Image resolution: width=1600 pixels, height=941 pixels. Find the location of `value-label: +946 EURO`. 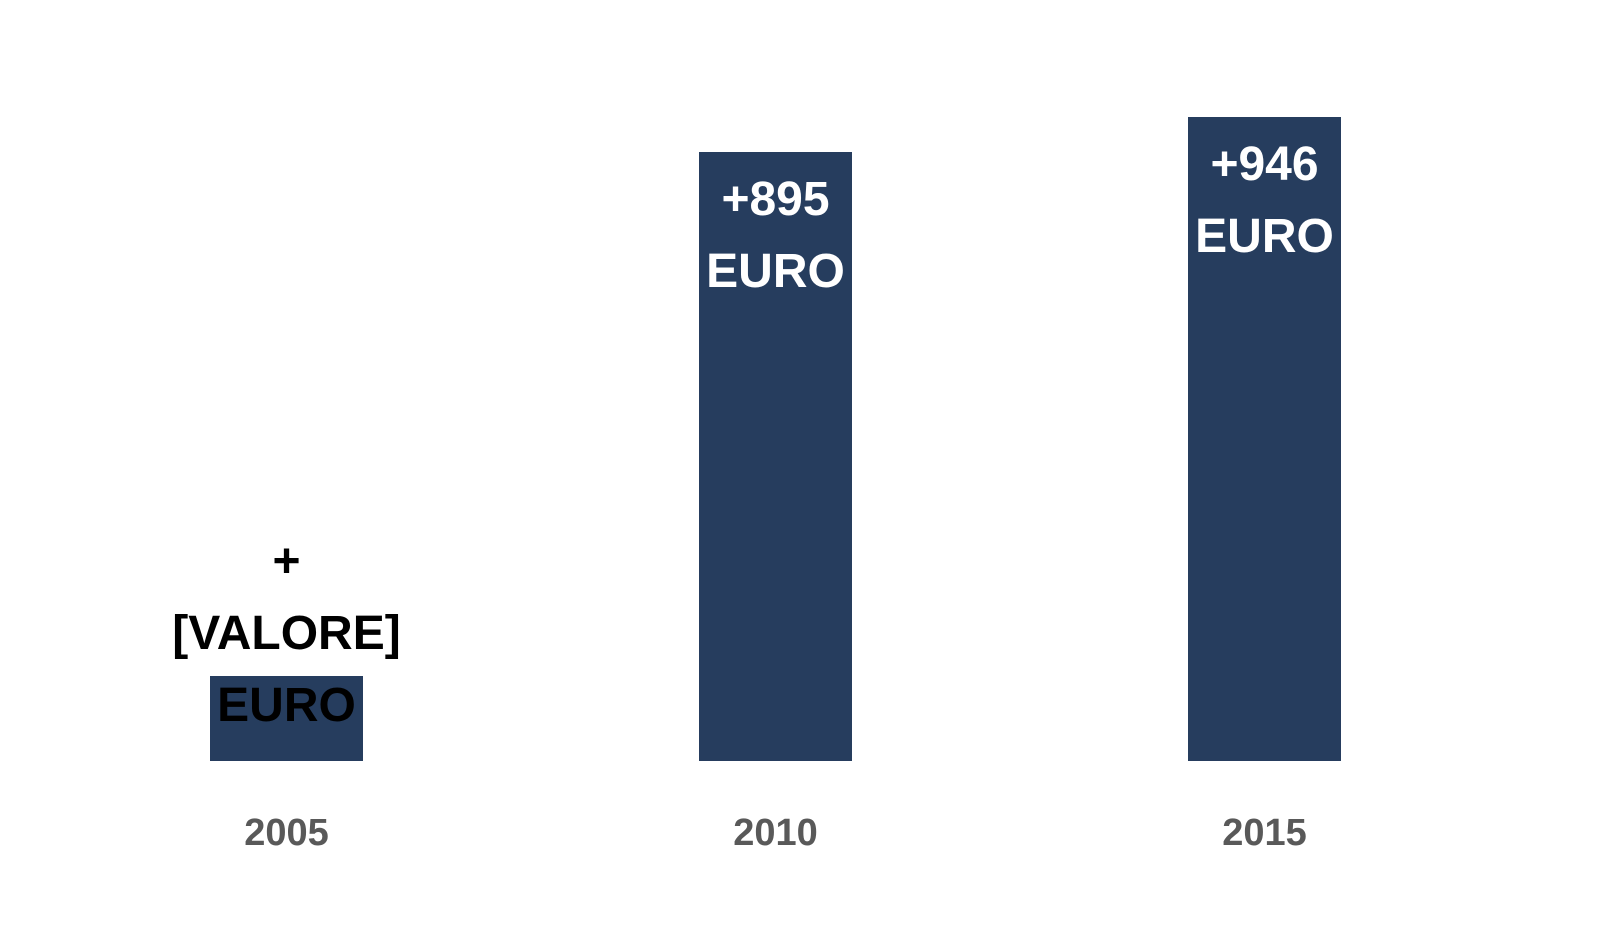

value-label: +946 EURO is located at coordinates (1264, 200).